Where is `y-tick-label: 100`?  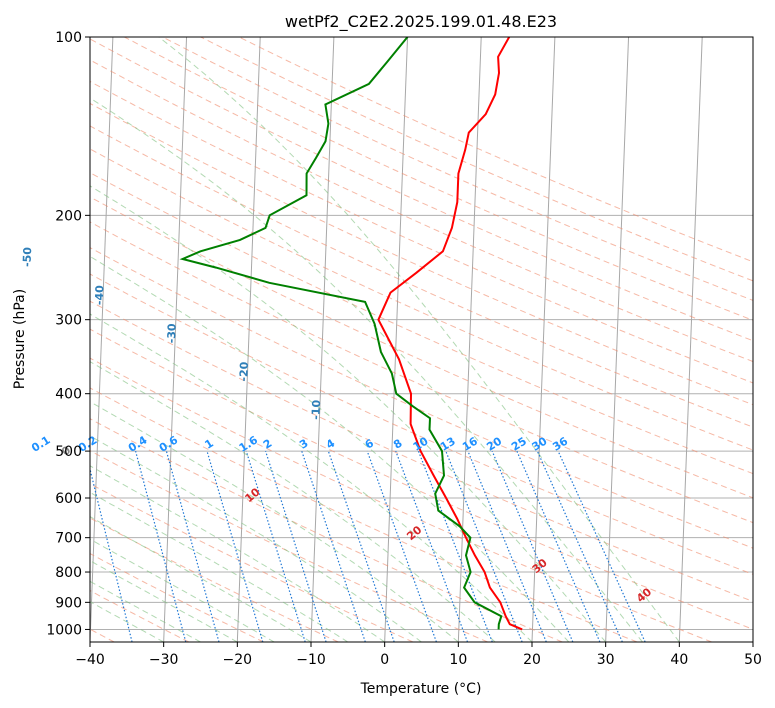 y-tick-label: 100 is located at coordinates (68, 38).